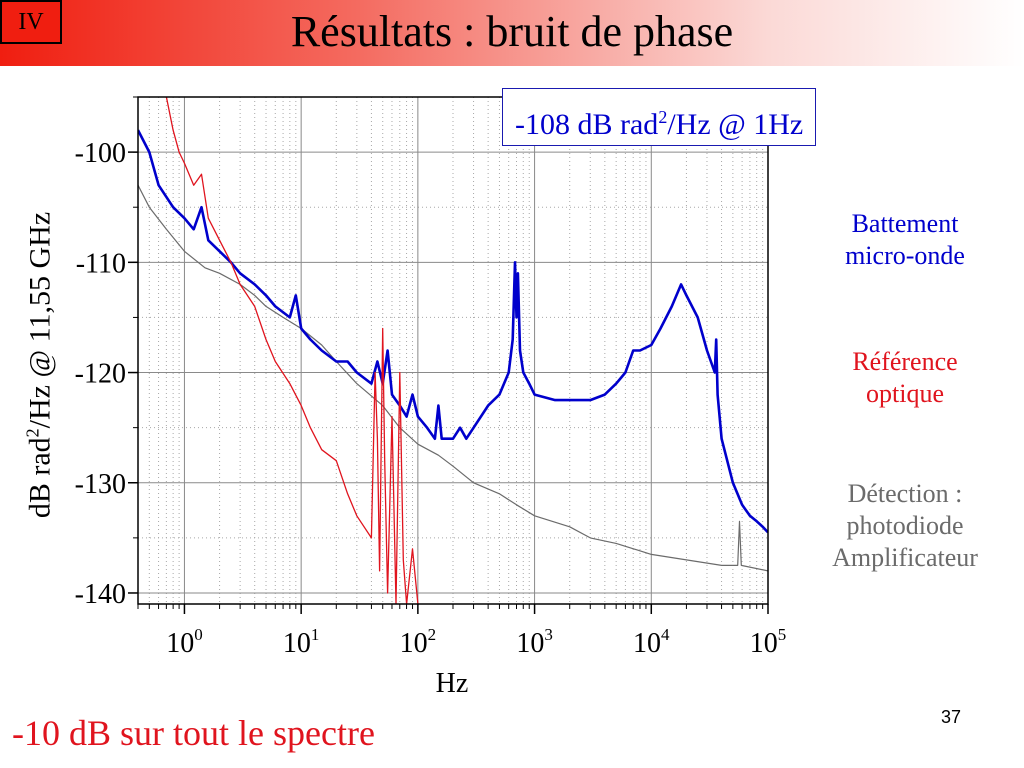 The width and height of the screenshot is (1024, 768). What do you see at coordinates (452, 683) in the screenshot?
I see `x-axis-label: Hz` at bounding box center [452, 683].